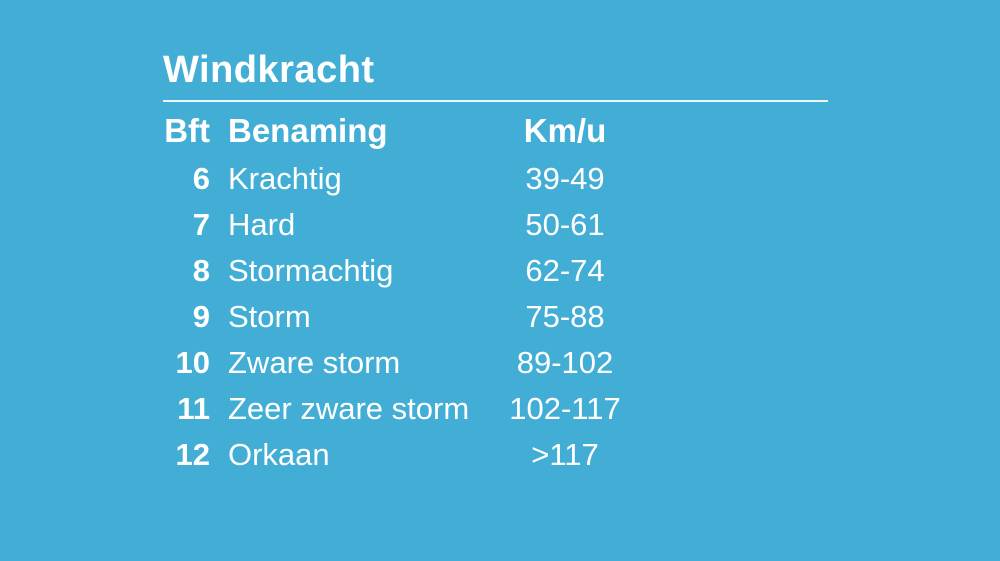 Image resolution: width=1000 pixels, height=561 pixels. What do you see at coordinates (565, 316) in the screenshot?
I see `cell-kmu: 75-88` at bounding box center [565, 316].